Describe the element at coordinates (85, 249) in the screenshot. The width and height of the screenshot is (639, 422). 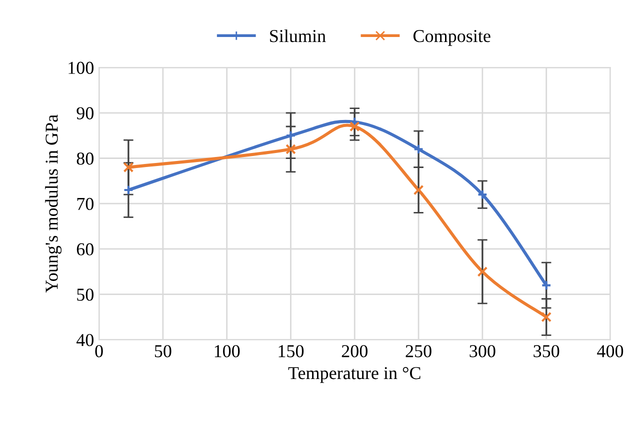
I see `y-tick-label: 60` at that location.